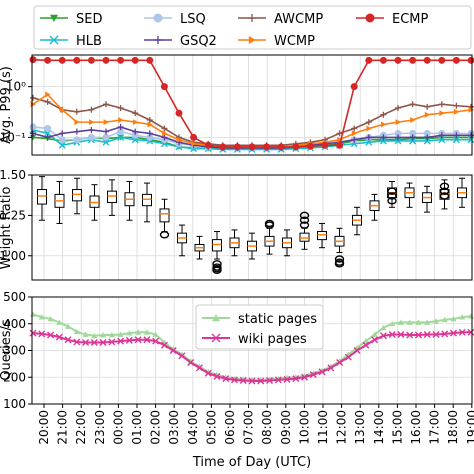 Image resolution: width=474 pixels, height=474 pixels. I want to click on x-tick-label: 17:00, so click(435, 427).